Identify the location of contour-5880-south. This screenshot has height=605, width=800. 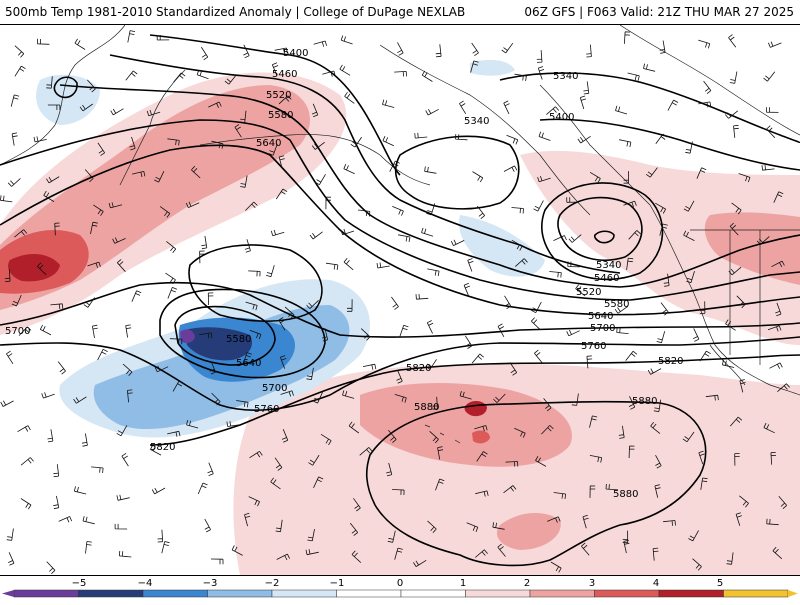
(536, 483).